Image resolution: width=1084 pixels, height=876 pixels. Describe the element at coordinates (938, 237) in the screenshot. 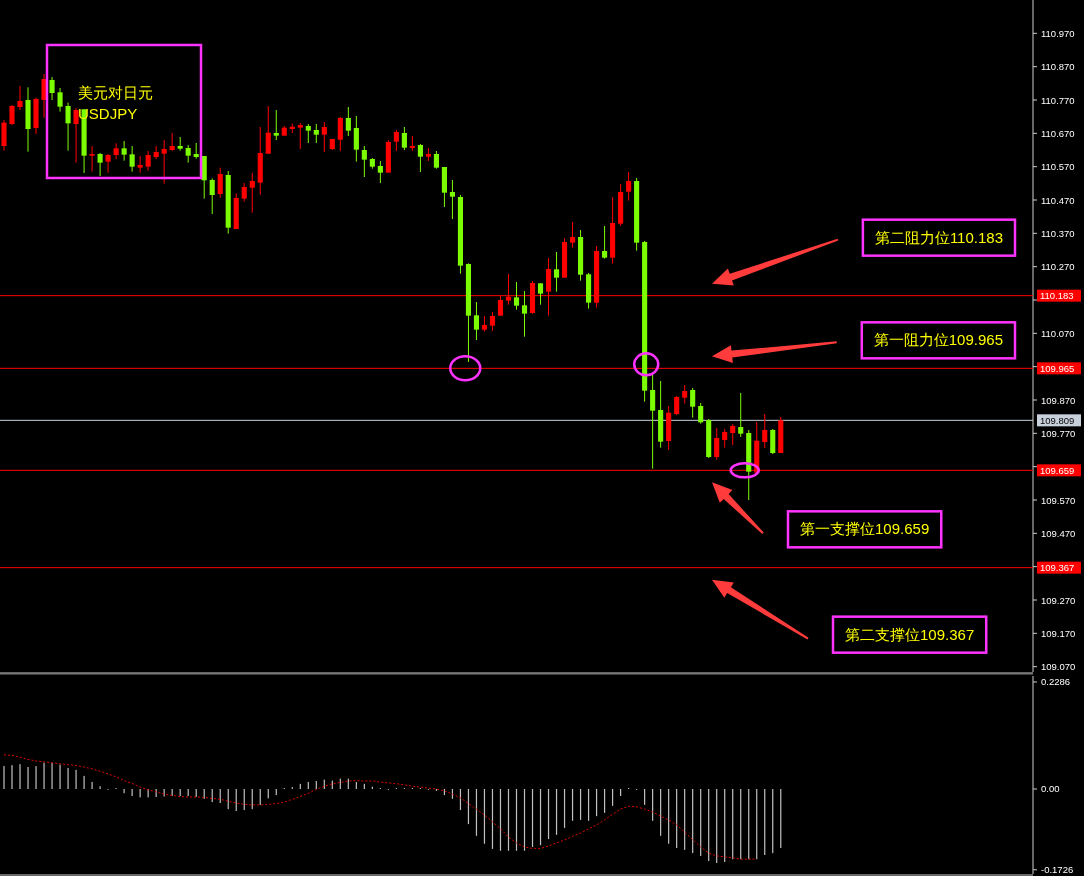

I see `annotation: 第二阻力位110.183` at that location.